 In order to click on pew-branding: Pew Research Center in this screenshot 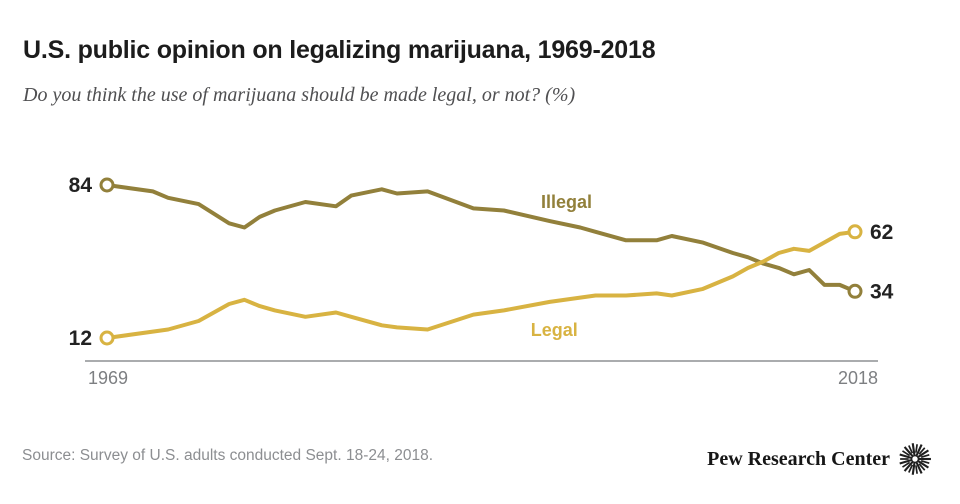, I will do `click(819, 459)`.